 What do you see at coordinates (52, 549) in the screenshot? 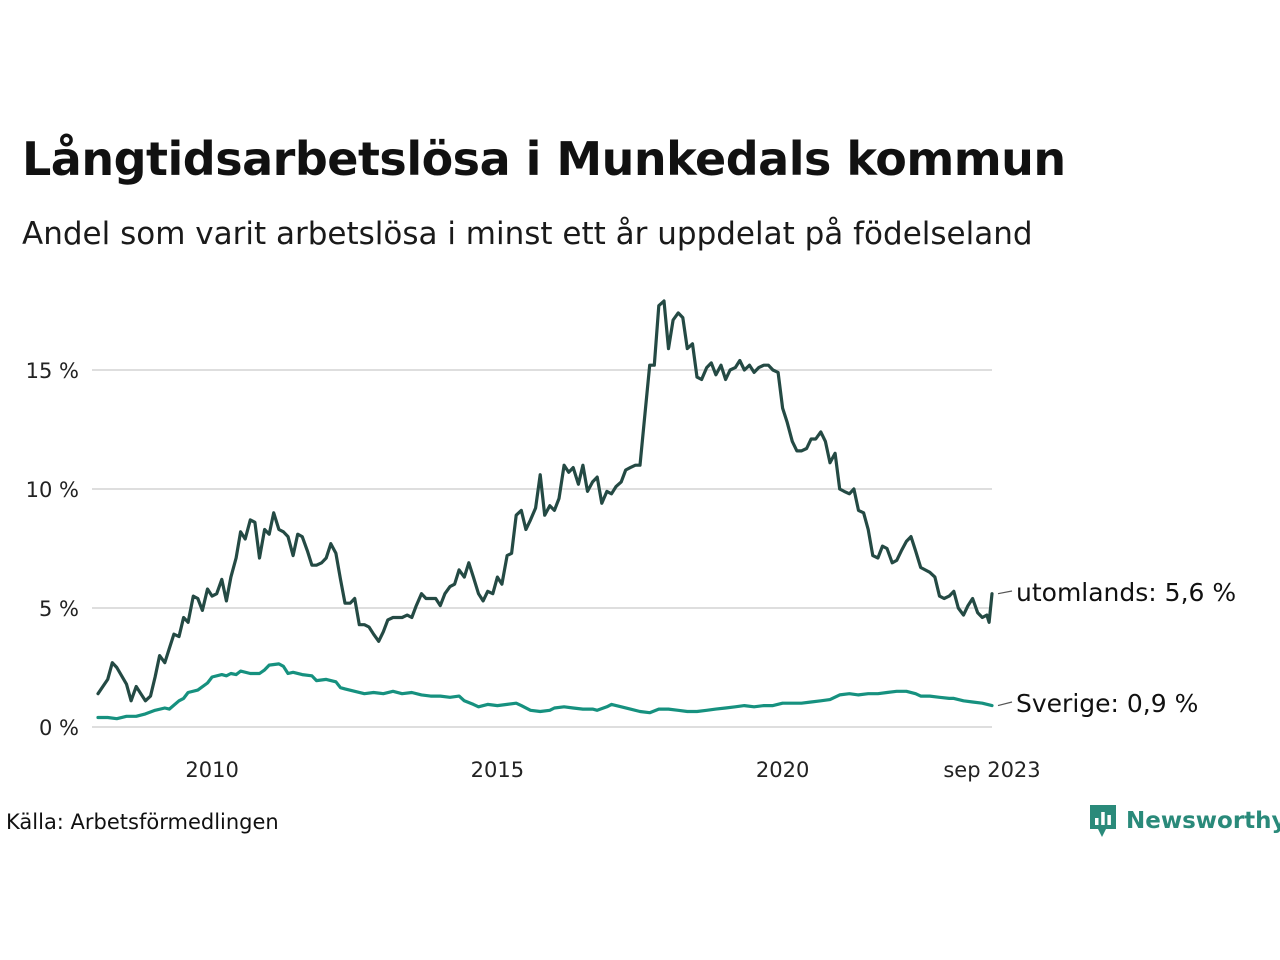
I see `y-axis-ticks: 0 % 5 % 10 % 15 %` at bounding box center [52, 549].